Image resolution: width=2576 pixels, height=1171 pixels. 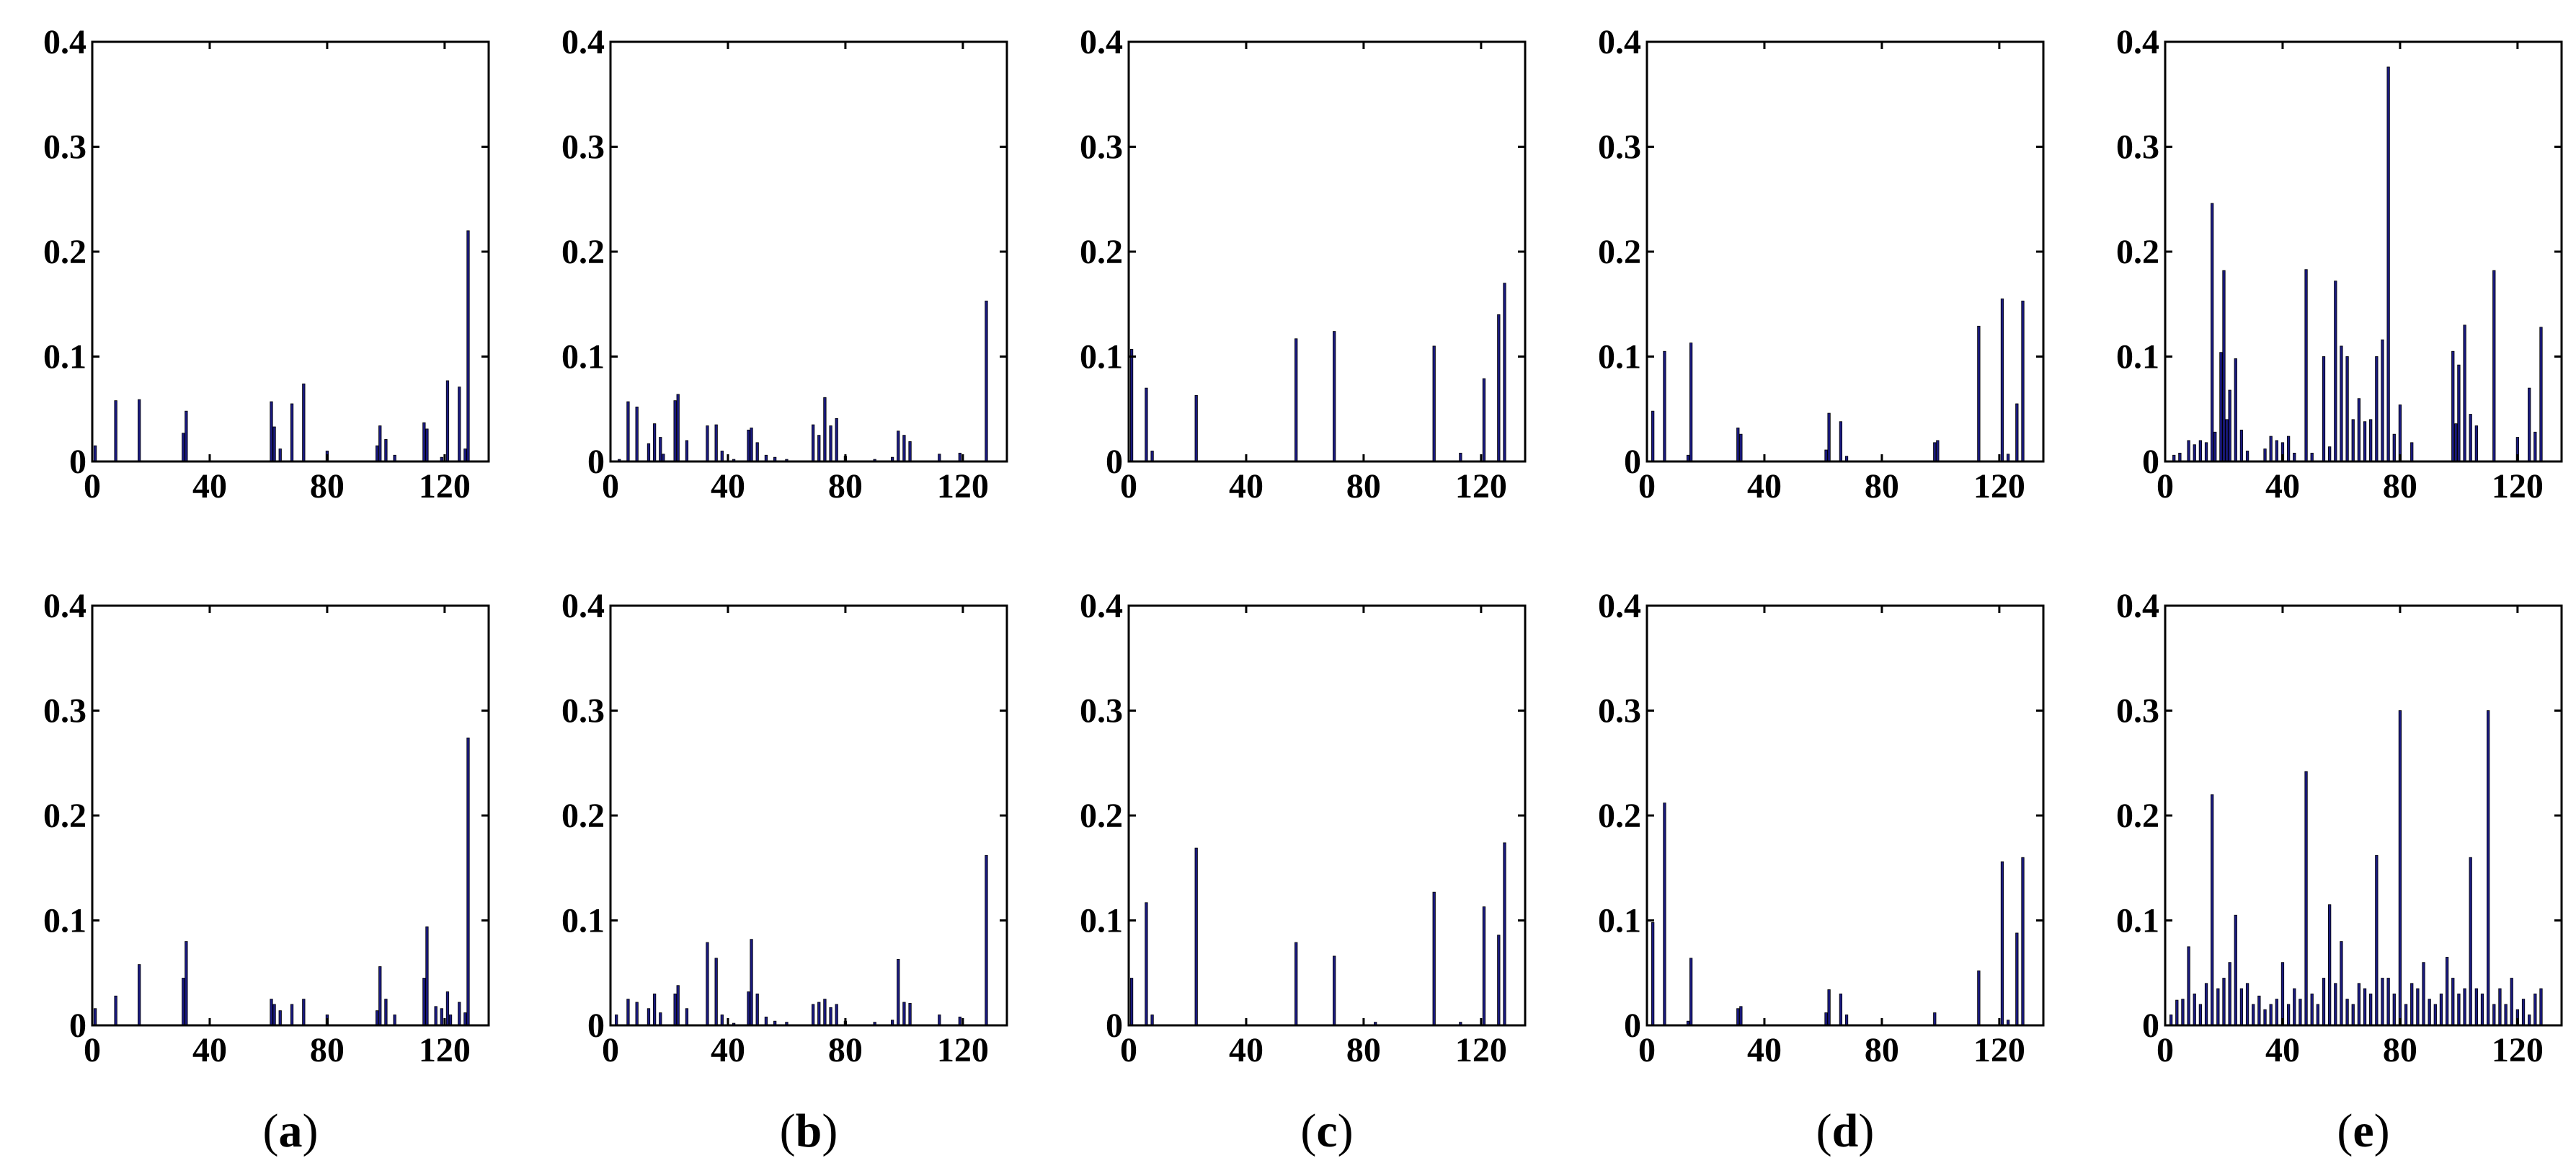 I want to click on chart-d-row1-xtick-label: 0, so click(x=1647, y=486).